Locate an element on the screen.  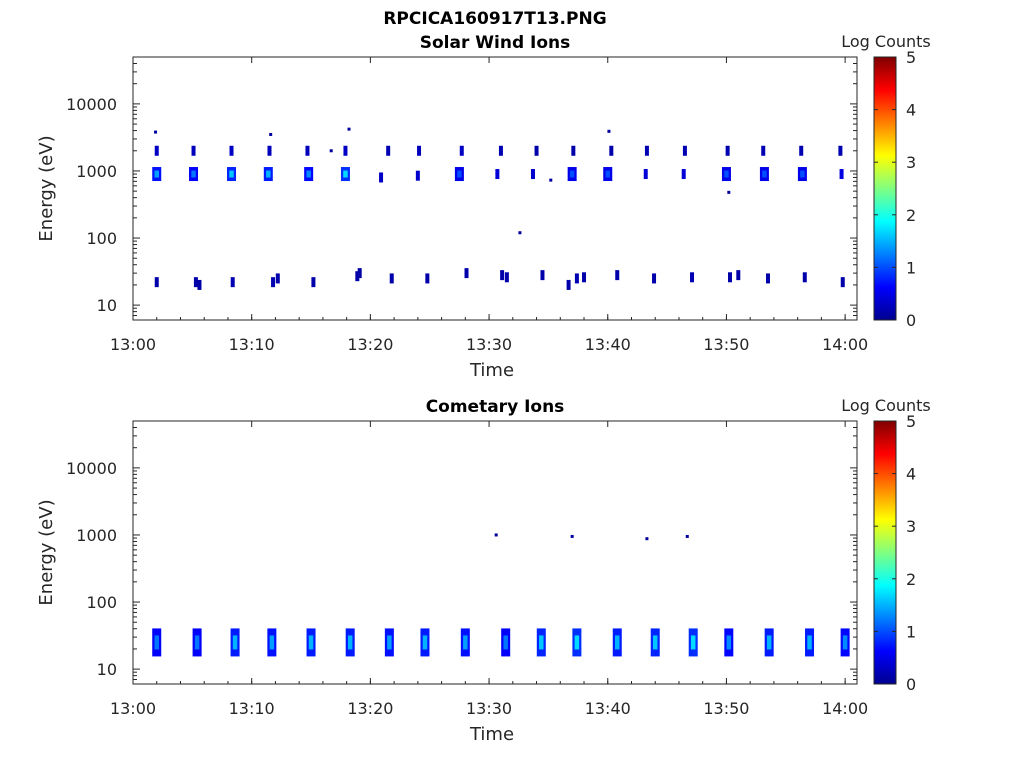
colorbar-label: Log Counts is located at coordinates (886, 41).